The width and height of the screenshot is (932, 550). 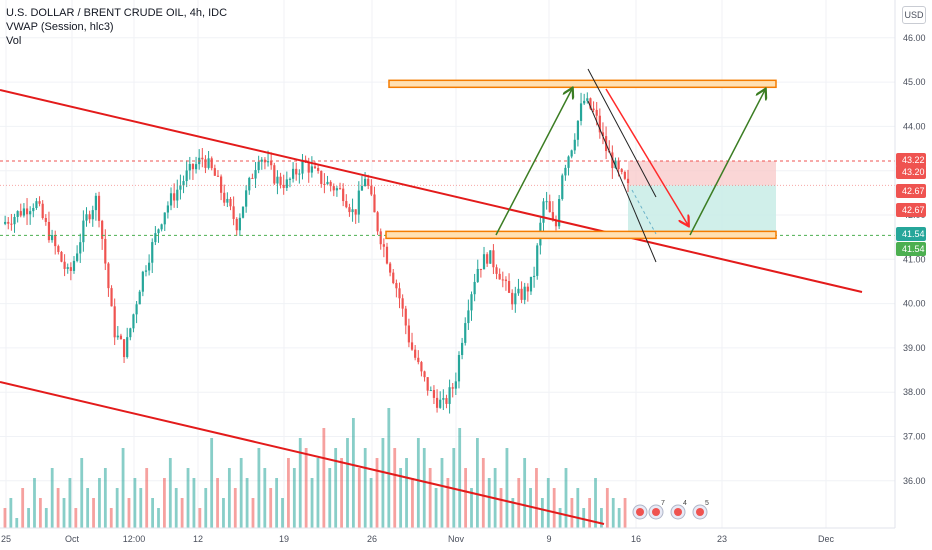 What do you see at coordinates (914, 15) in the screenshot?
I see `currency-button: USD` at bounding box center [914, 15].